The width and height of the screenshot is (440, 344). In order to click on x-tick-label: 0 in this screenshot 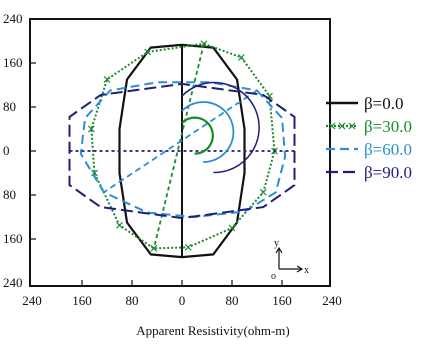, I will do `click(182, 300)`.